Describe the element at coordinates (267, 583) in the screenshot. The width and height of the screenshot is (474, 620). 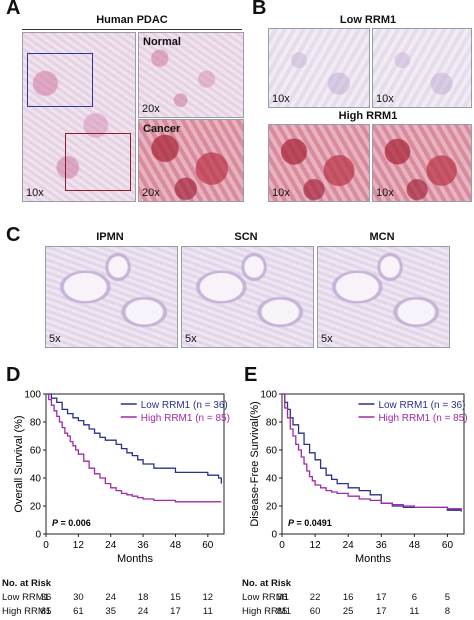
I see `risk-table-title-e: No. at Risk` at that location.